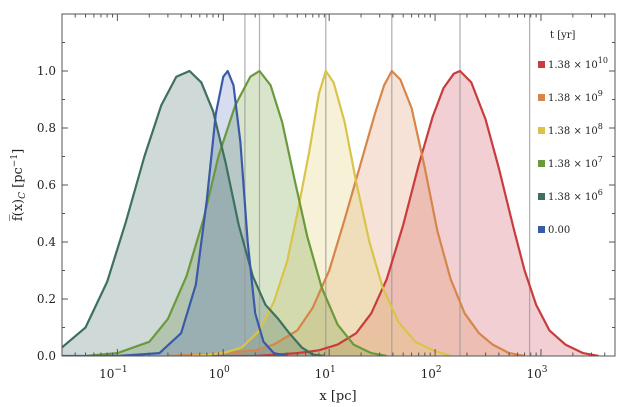 The width and height of the screenshot is (622, 407). Describe the element at coordinates (431, 373) in the screenshot. I see `x-tick-label-3: 10²` at that location.